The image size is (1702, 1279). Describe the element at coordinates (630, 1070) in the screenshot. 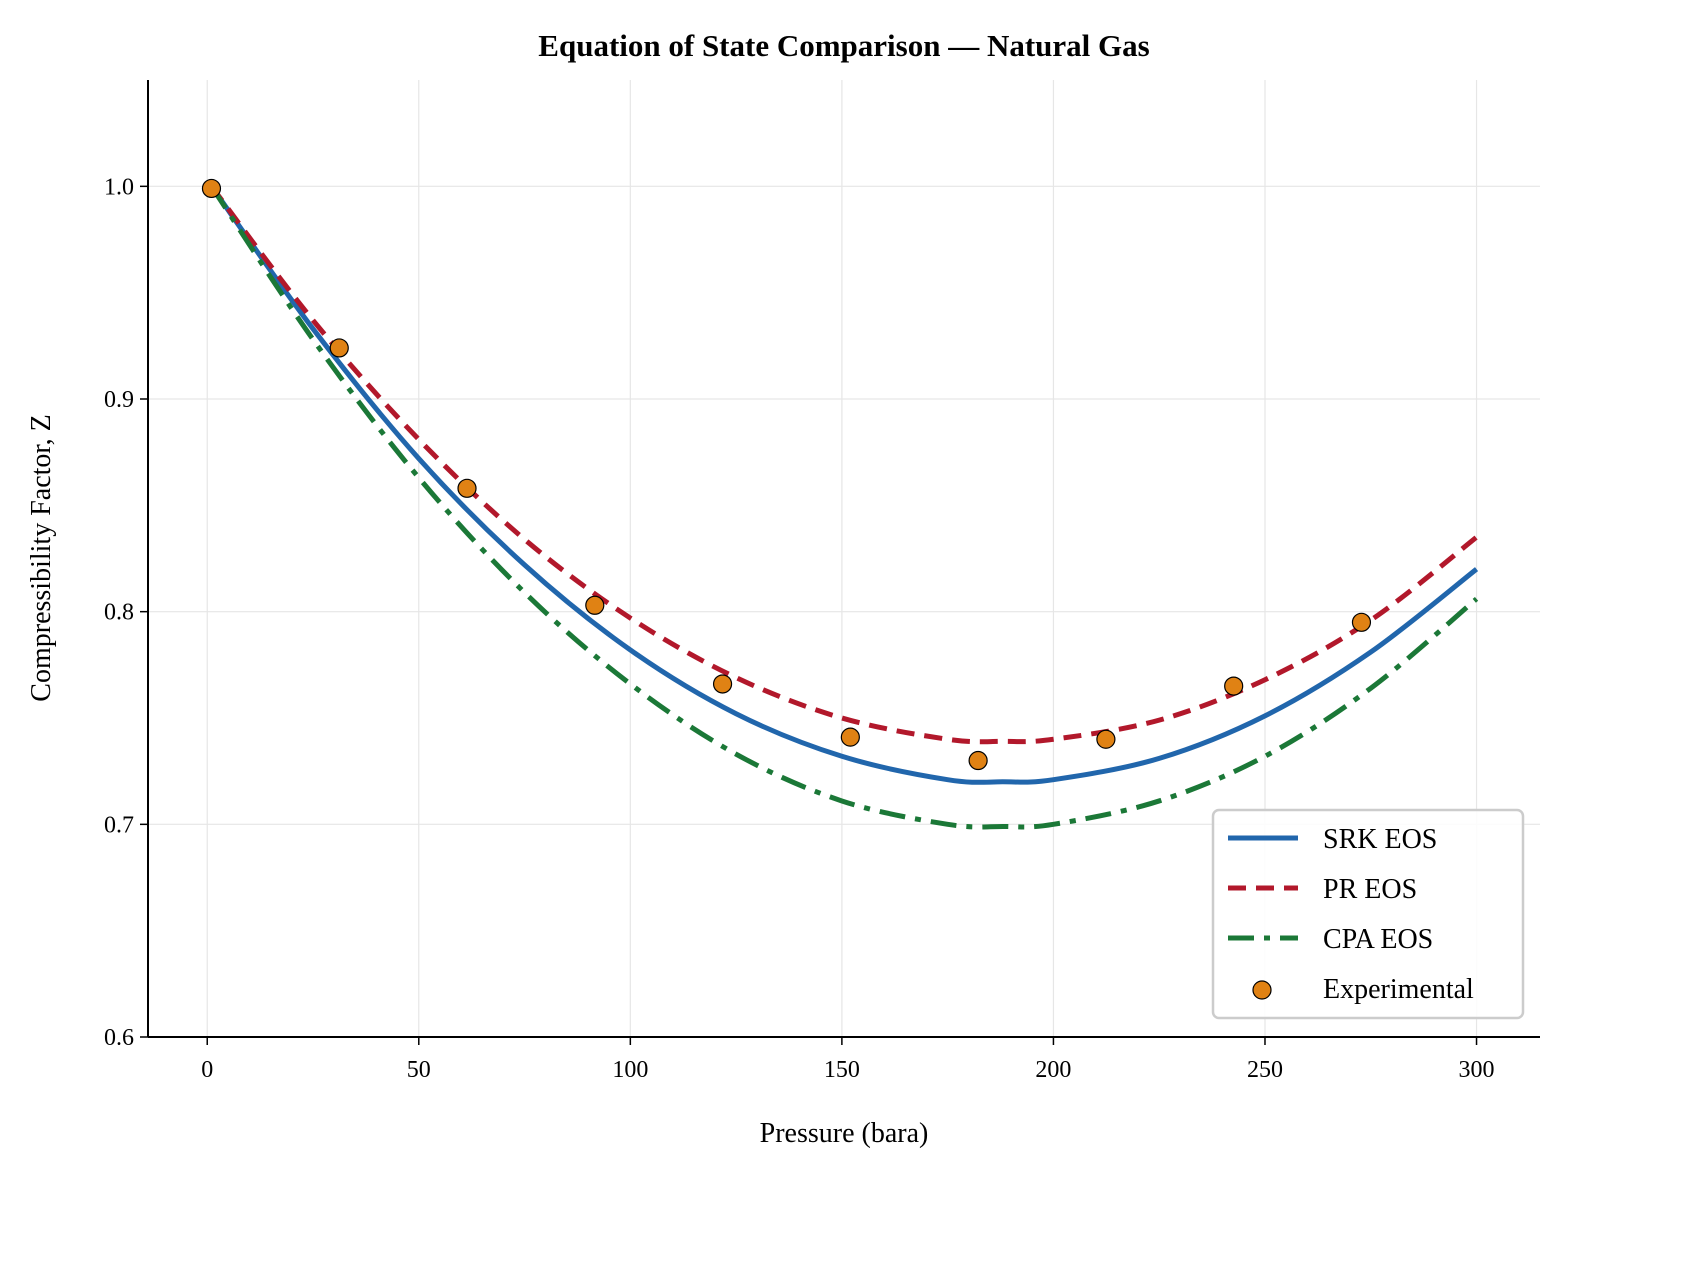

I see `x-tick-label: 100` at that location.